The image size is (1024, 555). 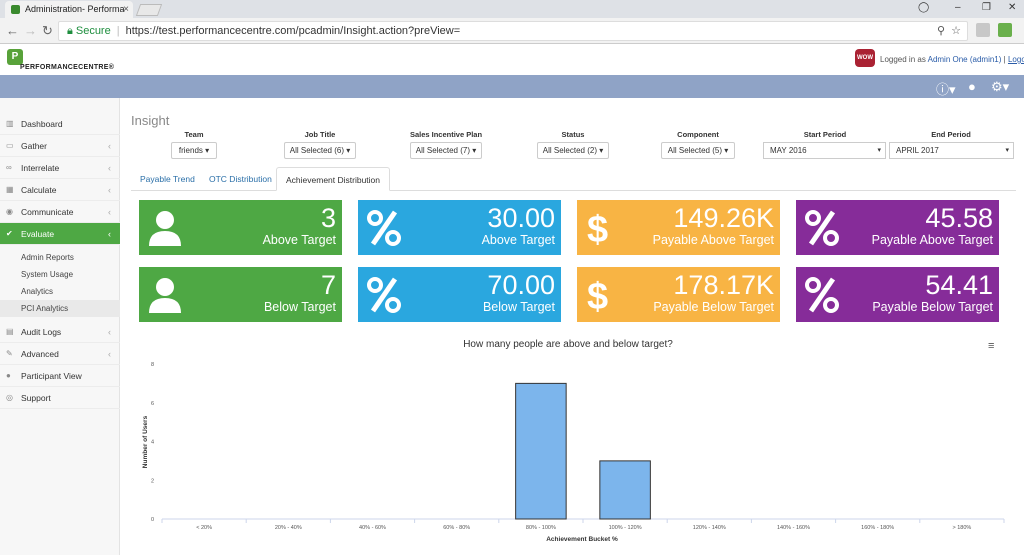 I want to click on sidebar-item-advanced: ✎ Advanced ‹, so click(x=60, y=354).